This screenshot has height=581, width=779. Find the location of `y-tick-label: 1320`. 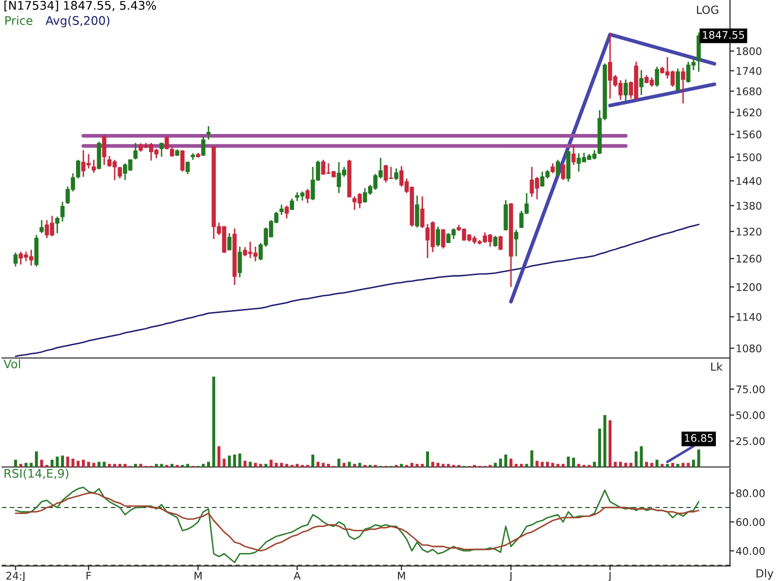

y-tick-label: 1320 is located at coordinates (749, 232).